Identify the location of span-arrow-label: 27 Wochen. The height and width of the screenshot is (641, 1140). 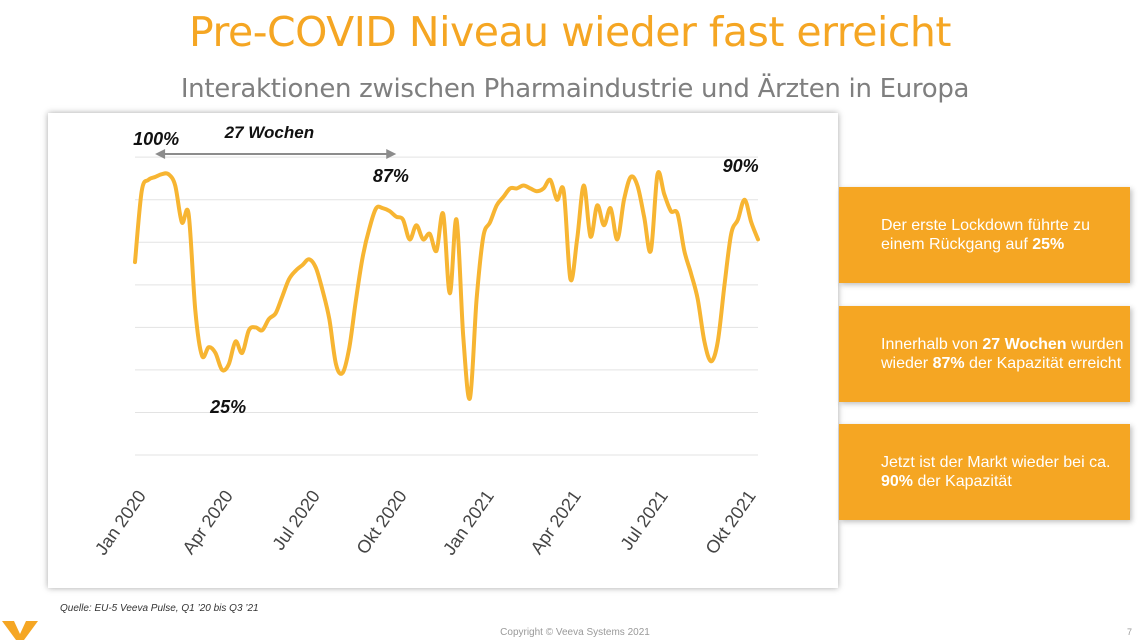
(269, 132).